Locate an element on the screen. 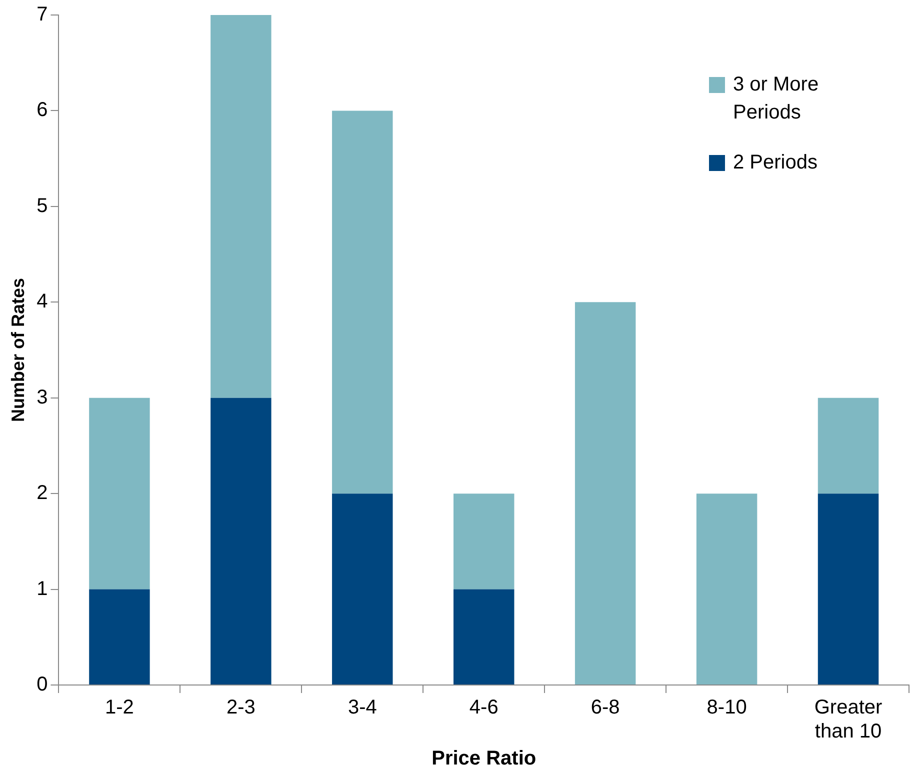 Image resolution: width=921 pixels, height=771 pixels. x-tick-label: 8-10 is located at coordinates (726, 707).